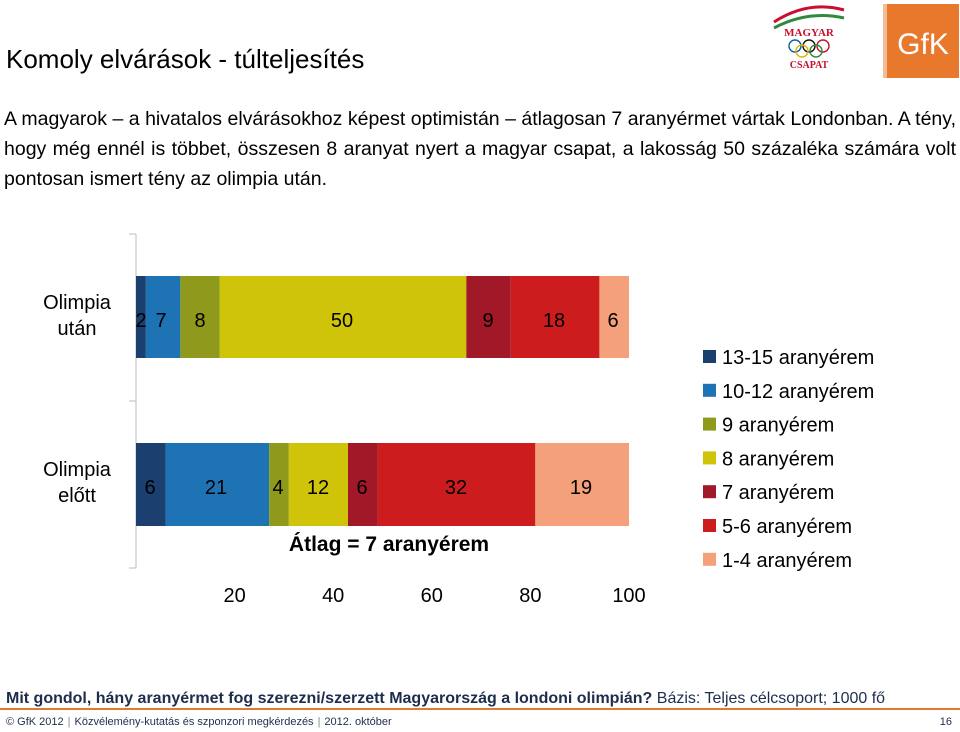 Image resolution: width=960 pixels, height=732 pixels. Describe the element at coordinates (456, 488) in the screenshot. I see `data-label: 32` at that location.